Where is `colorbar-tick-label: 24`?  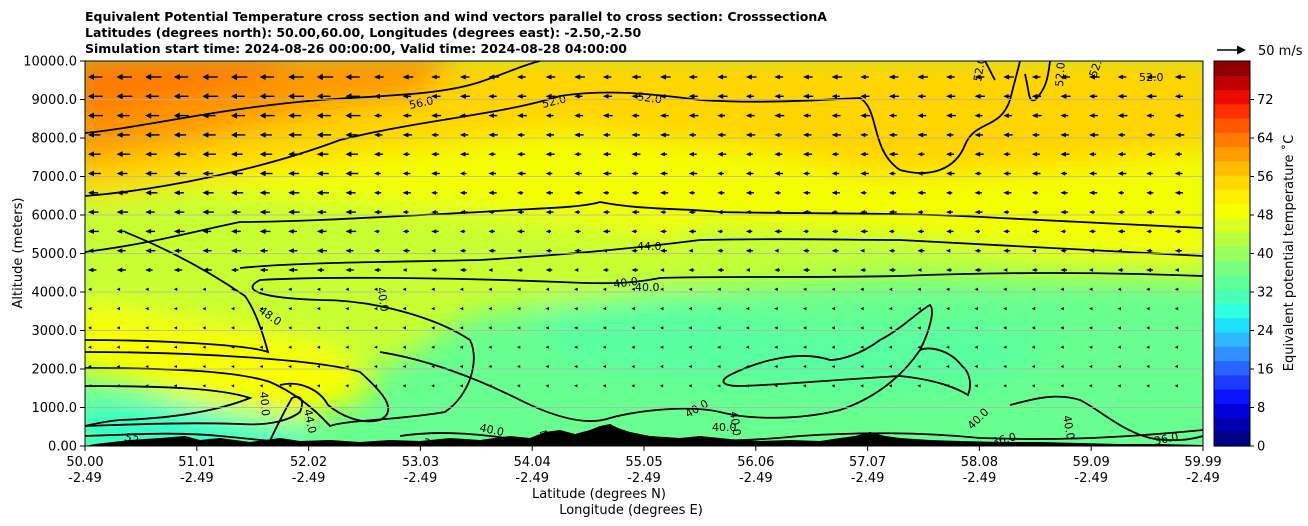
colorbar-tick-label: 24 is located at coordinates (1265, 331).